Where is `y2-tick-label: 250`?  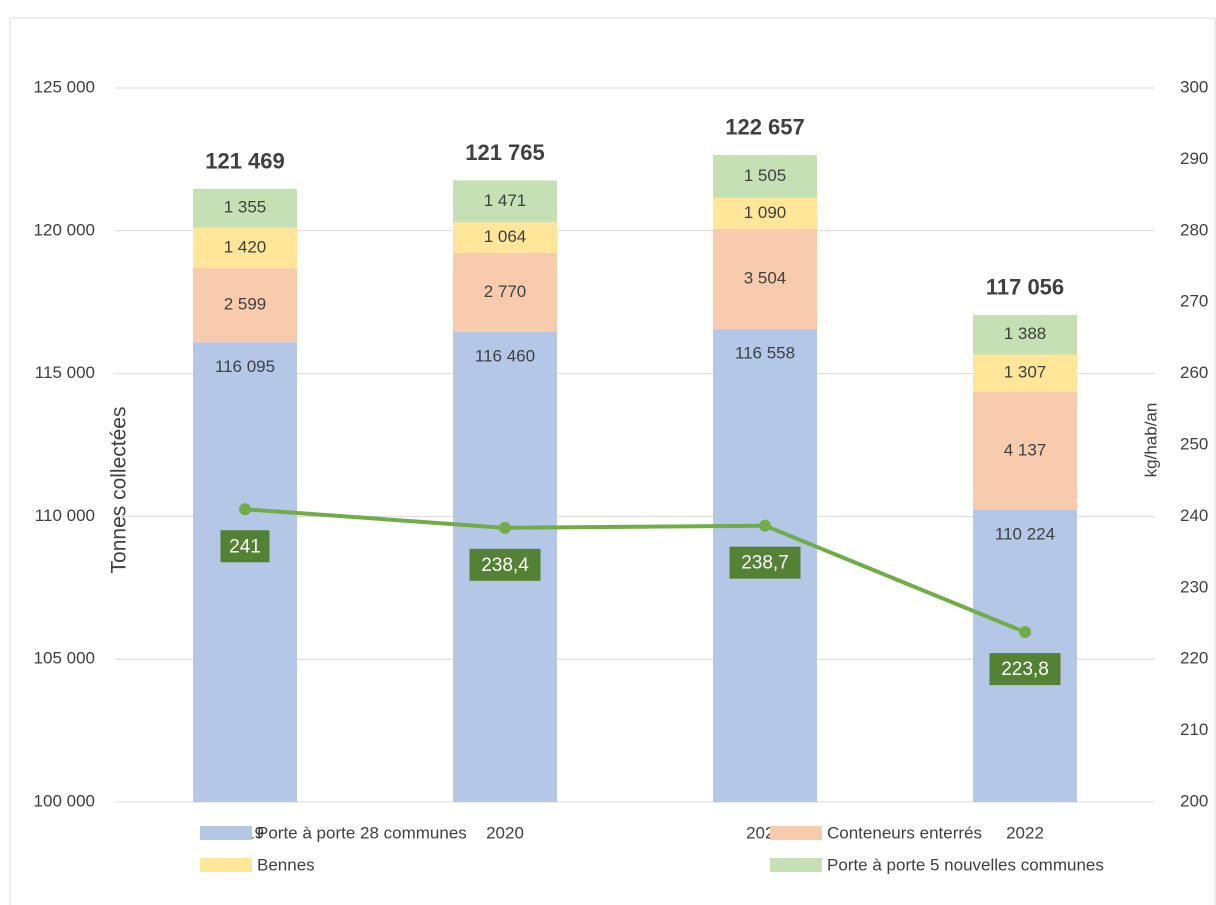
y2-tick-label: 250 is located at coordinates (1194, 443).